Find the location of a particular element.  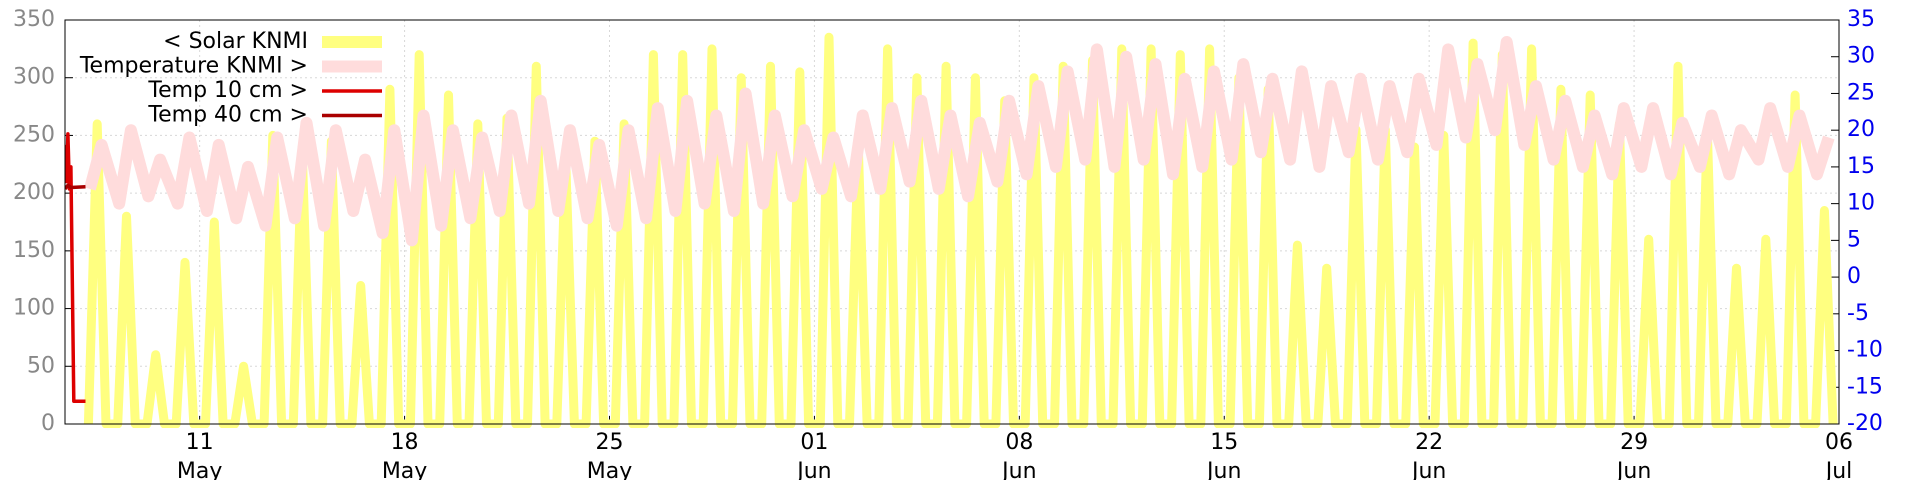

y-tick-label: 50 is located at coordinates (41, 365).